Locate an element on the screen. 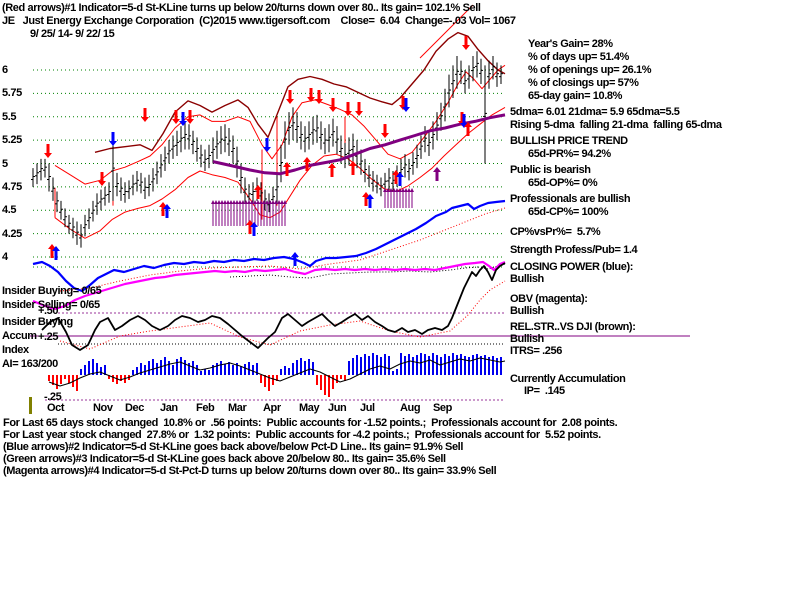  month-label: Mar is located at coordinates (237, 408).